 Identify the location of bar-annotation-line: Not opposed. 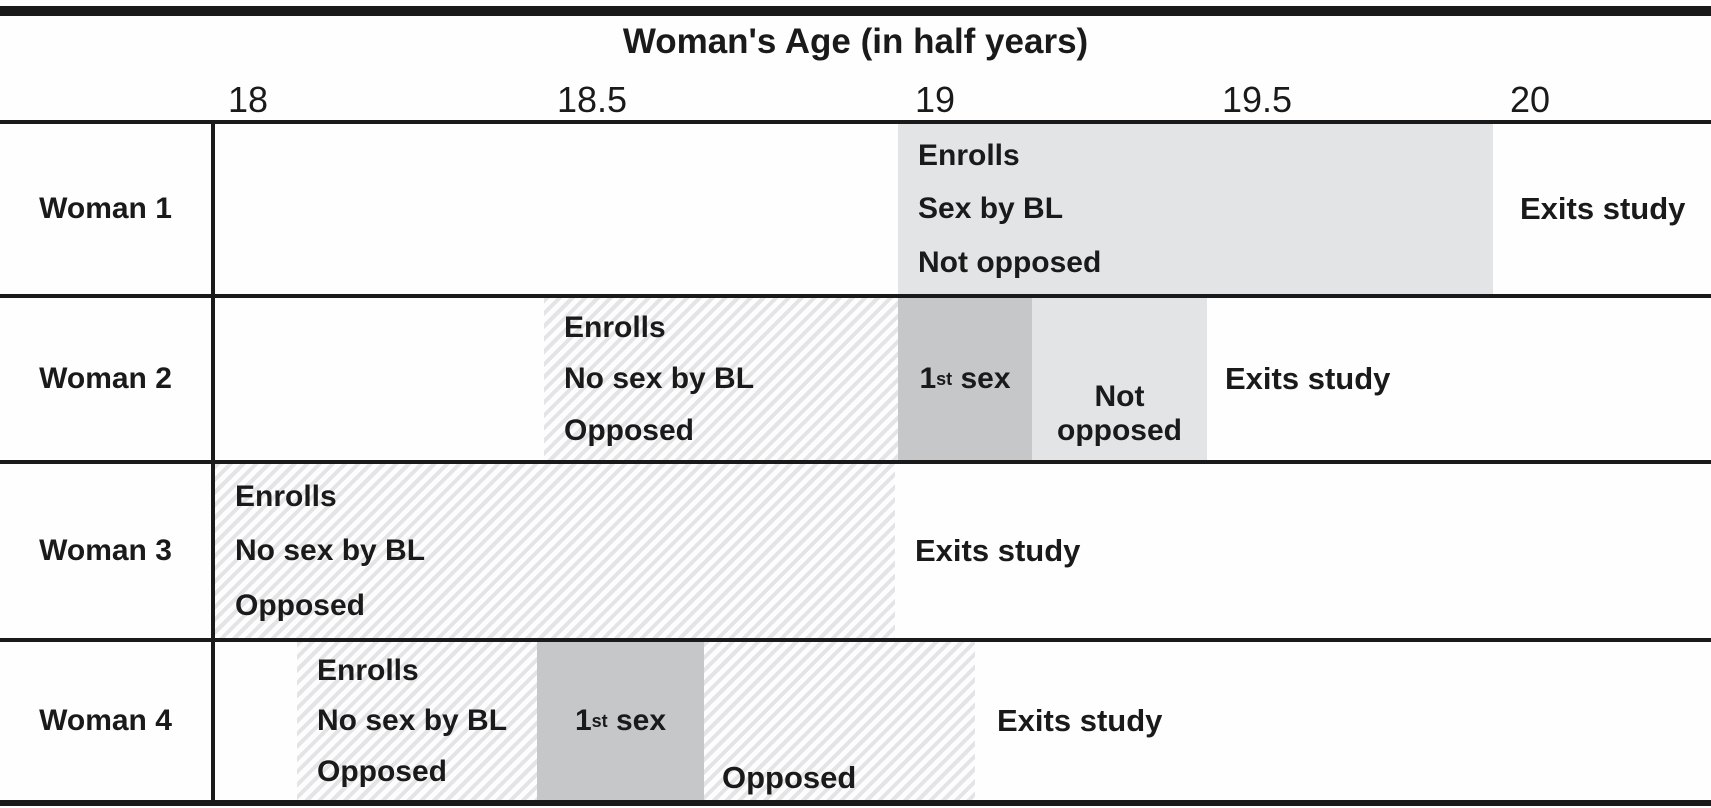
(1010, 262).